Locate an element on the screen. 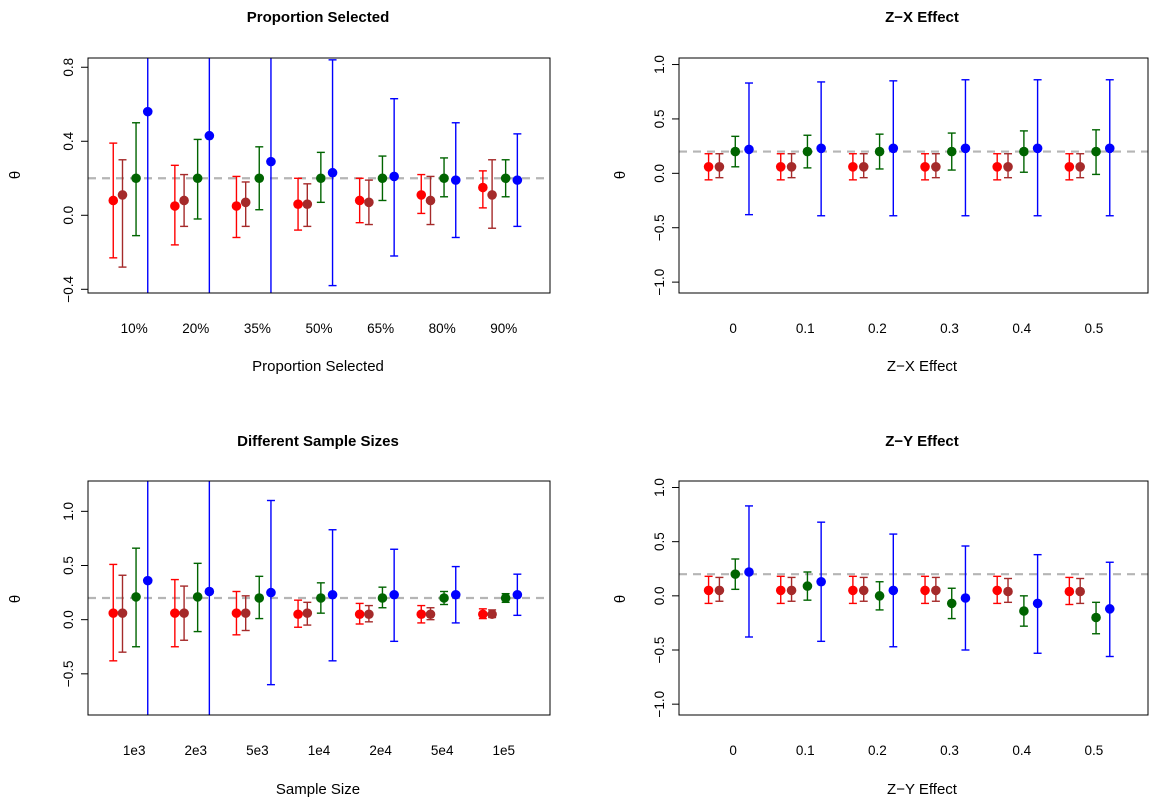  x-tick-label: 0.3 is located at coordinates (949, 750).